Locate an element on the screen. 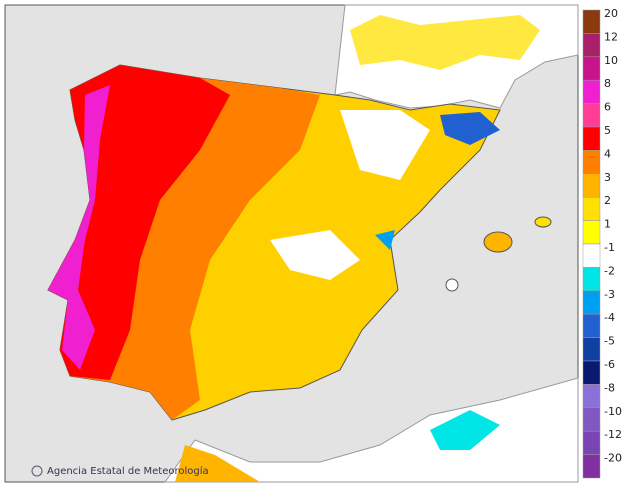 This screenshot has height=504, width=630. legend-label: -2 is located at coordinates (609, 270).